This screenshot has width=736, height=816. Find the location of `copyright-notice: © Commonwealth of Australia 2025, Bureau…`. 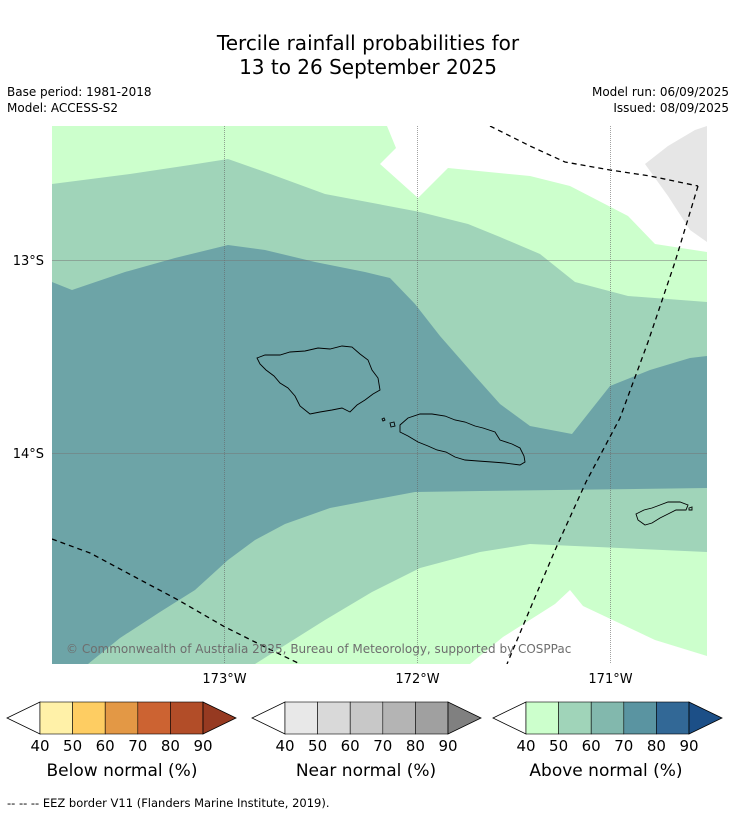

copyright-notice: © Commonwealth of Australia 2025, Bureau… is located at coordinates (318, 649).